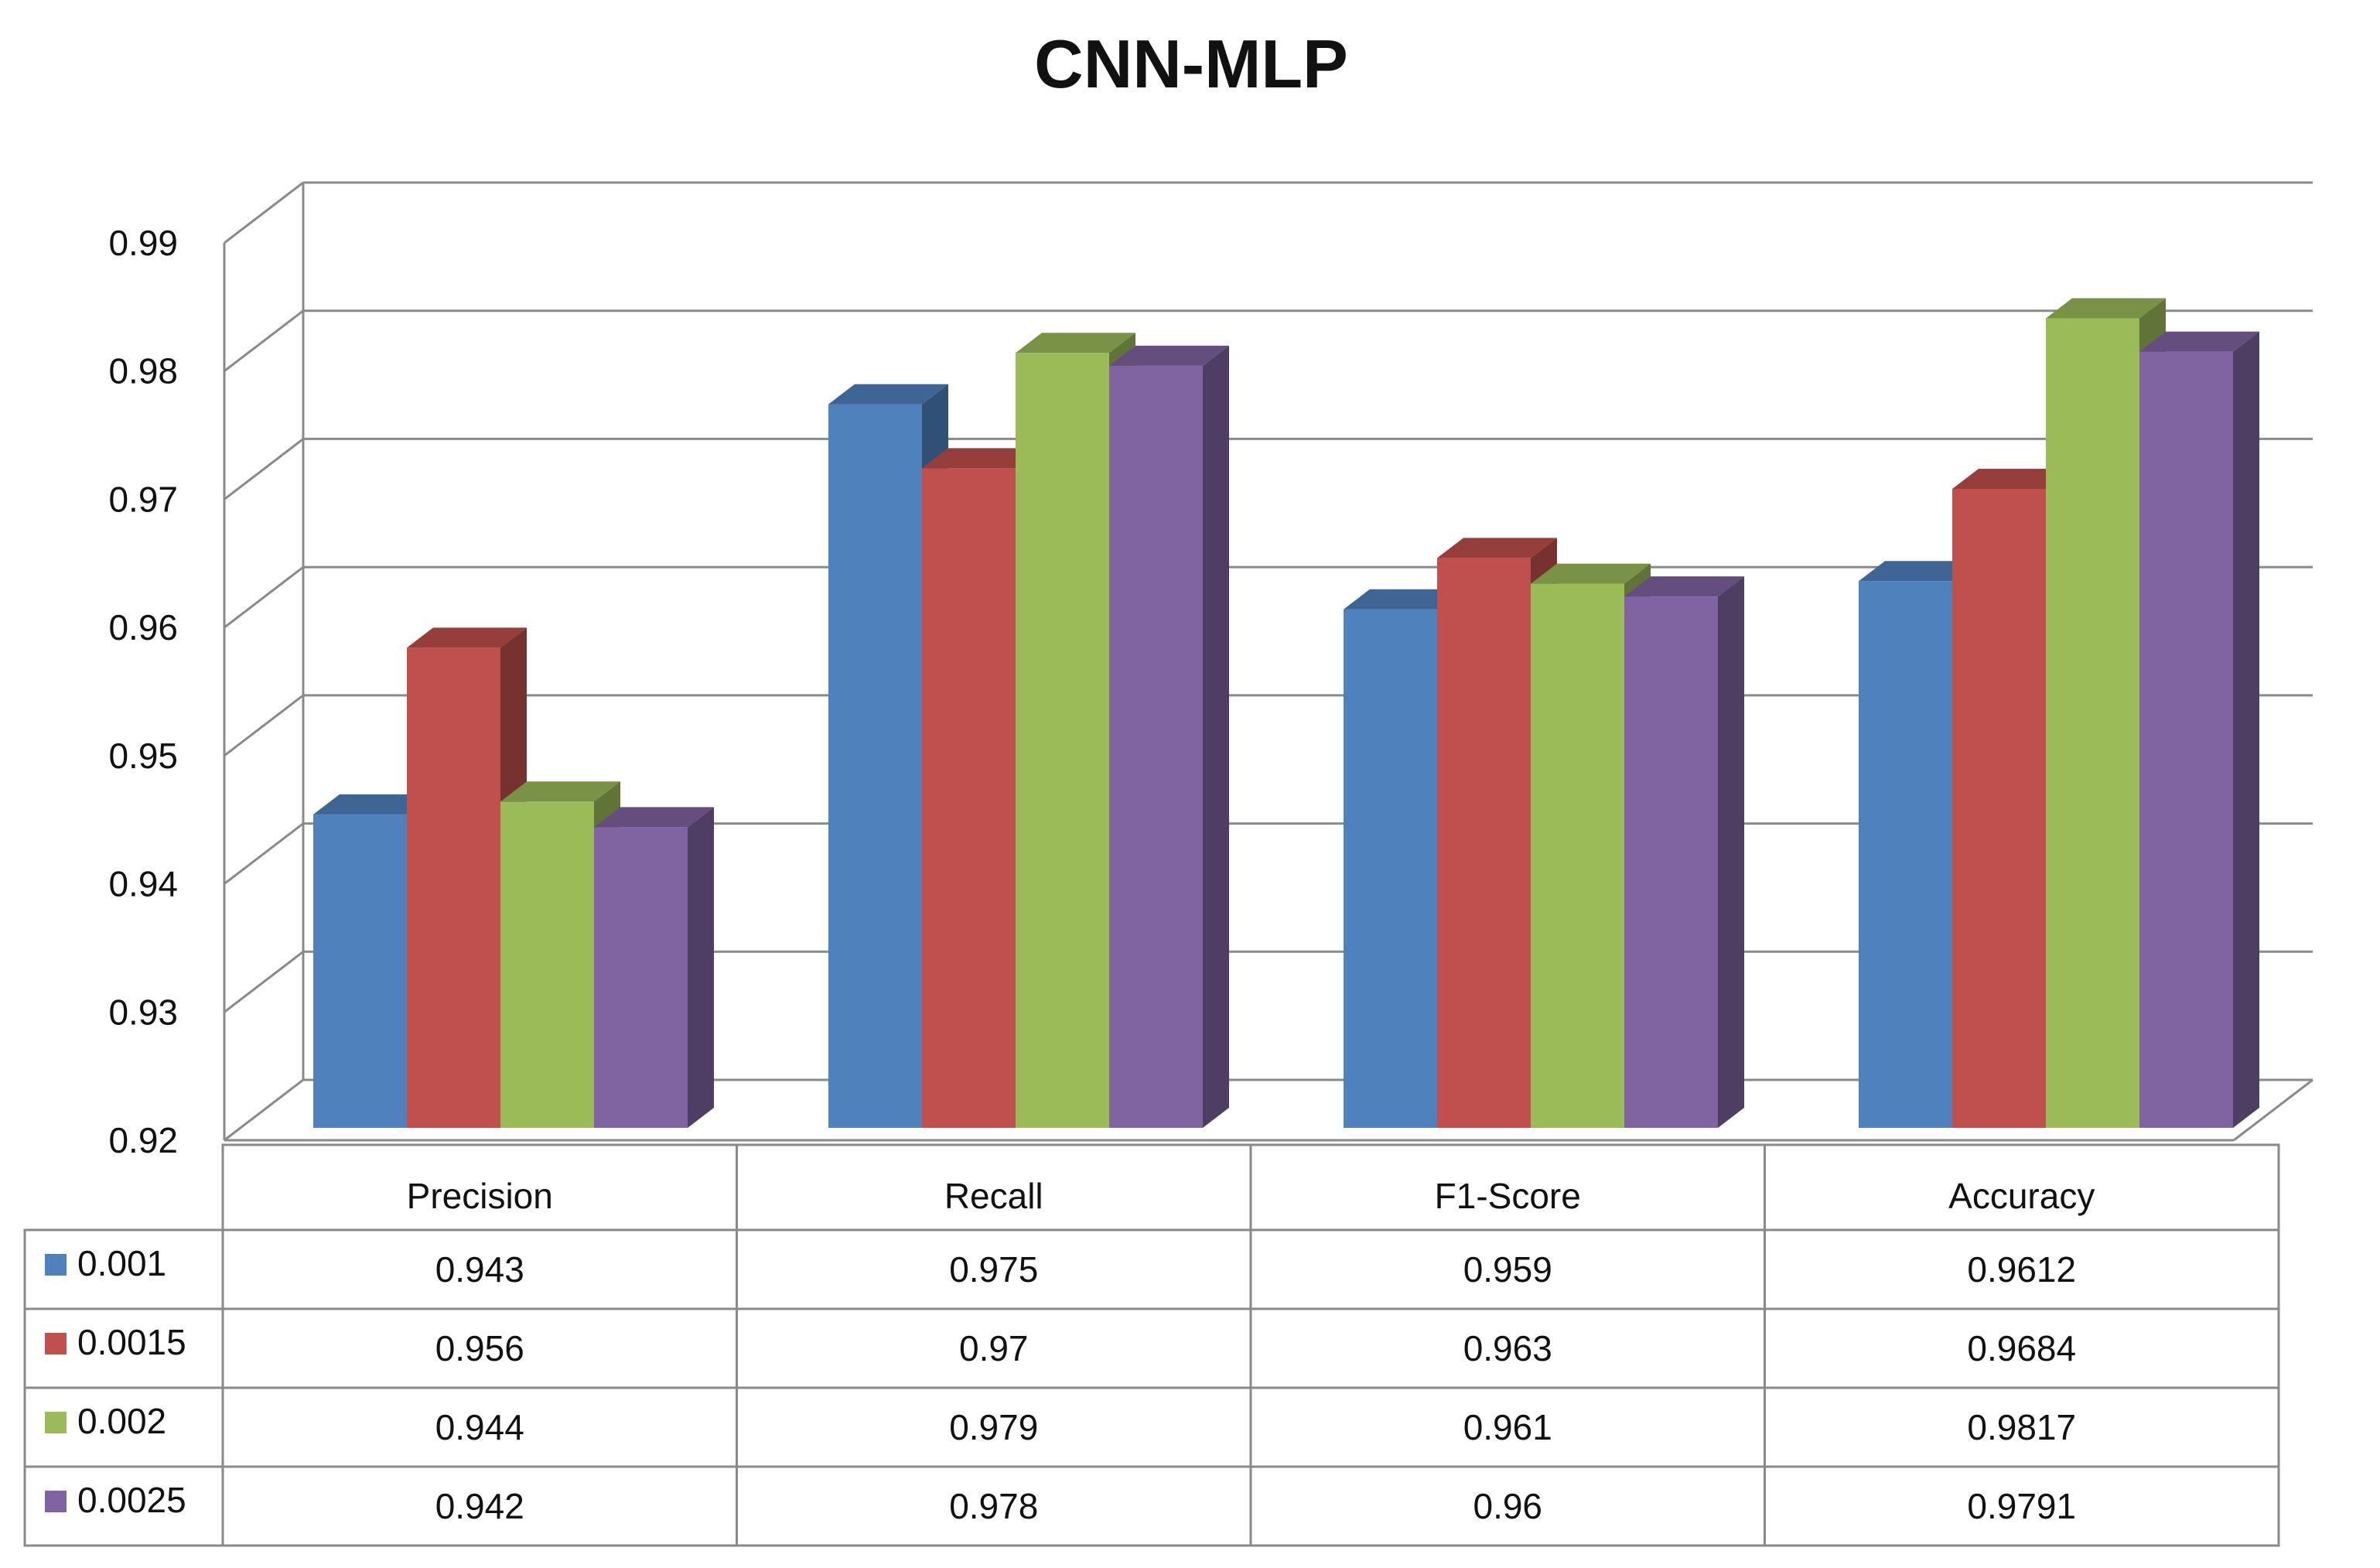  Describe the element at coordinates (480, 1196) in the screenshot. I see `table-column-header: Precision` at that location.